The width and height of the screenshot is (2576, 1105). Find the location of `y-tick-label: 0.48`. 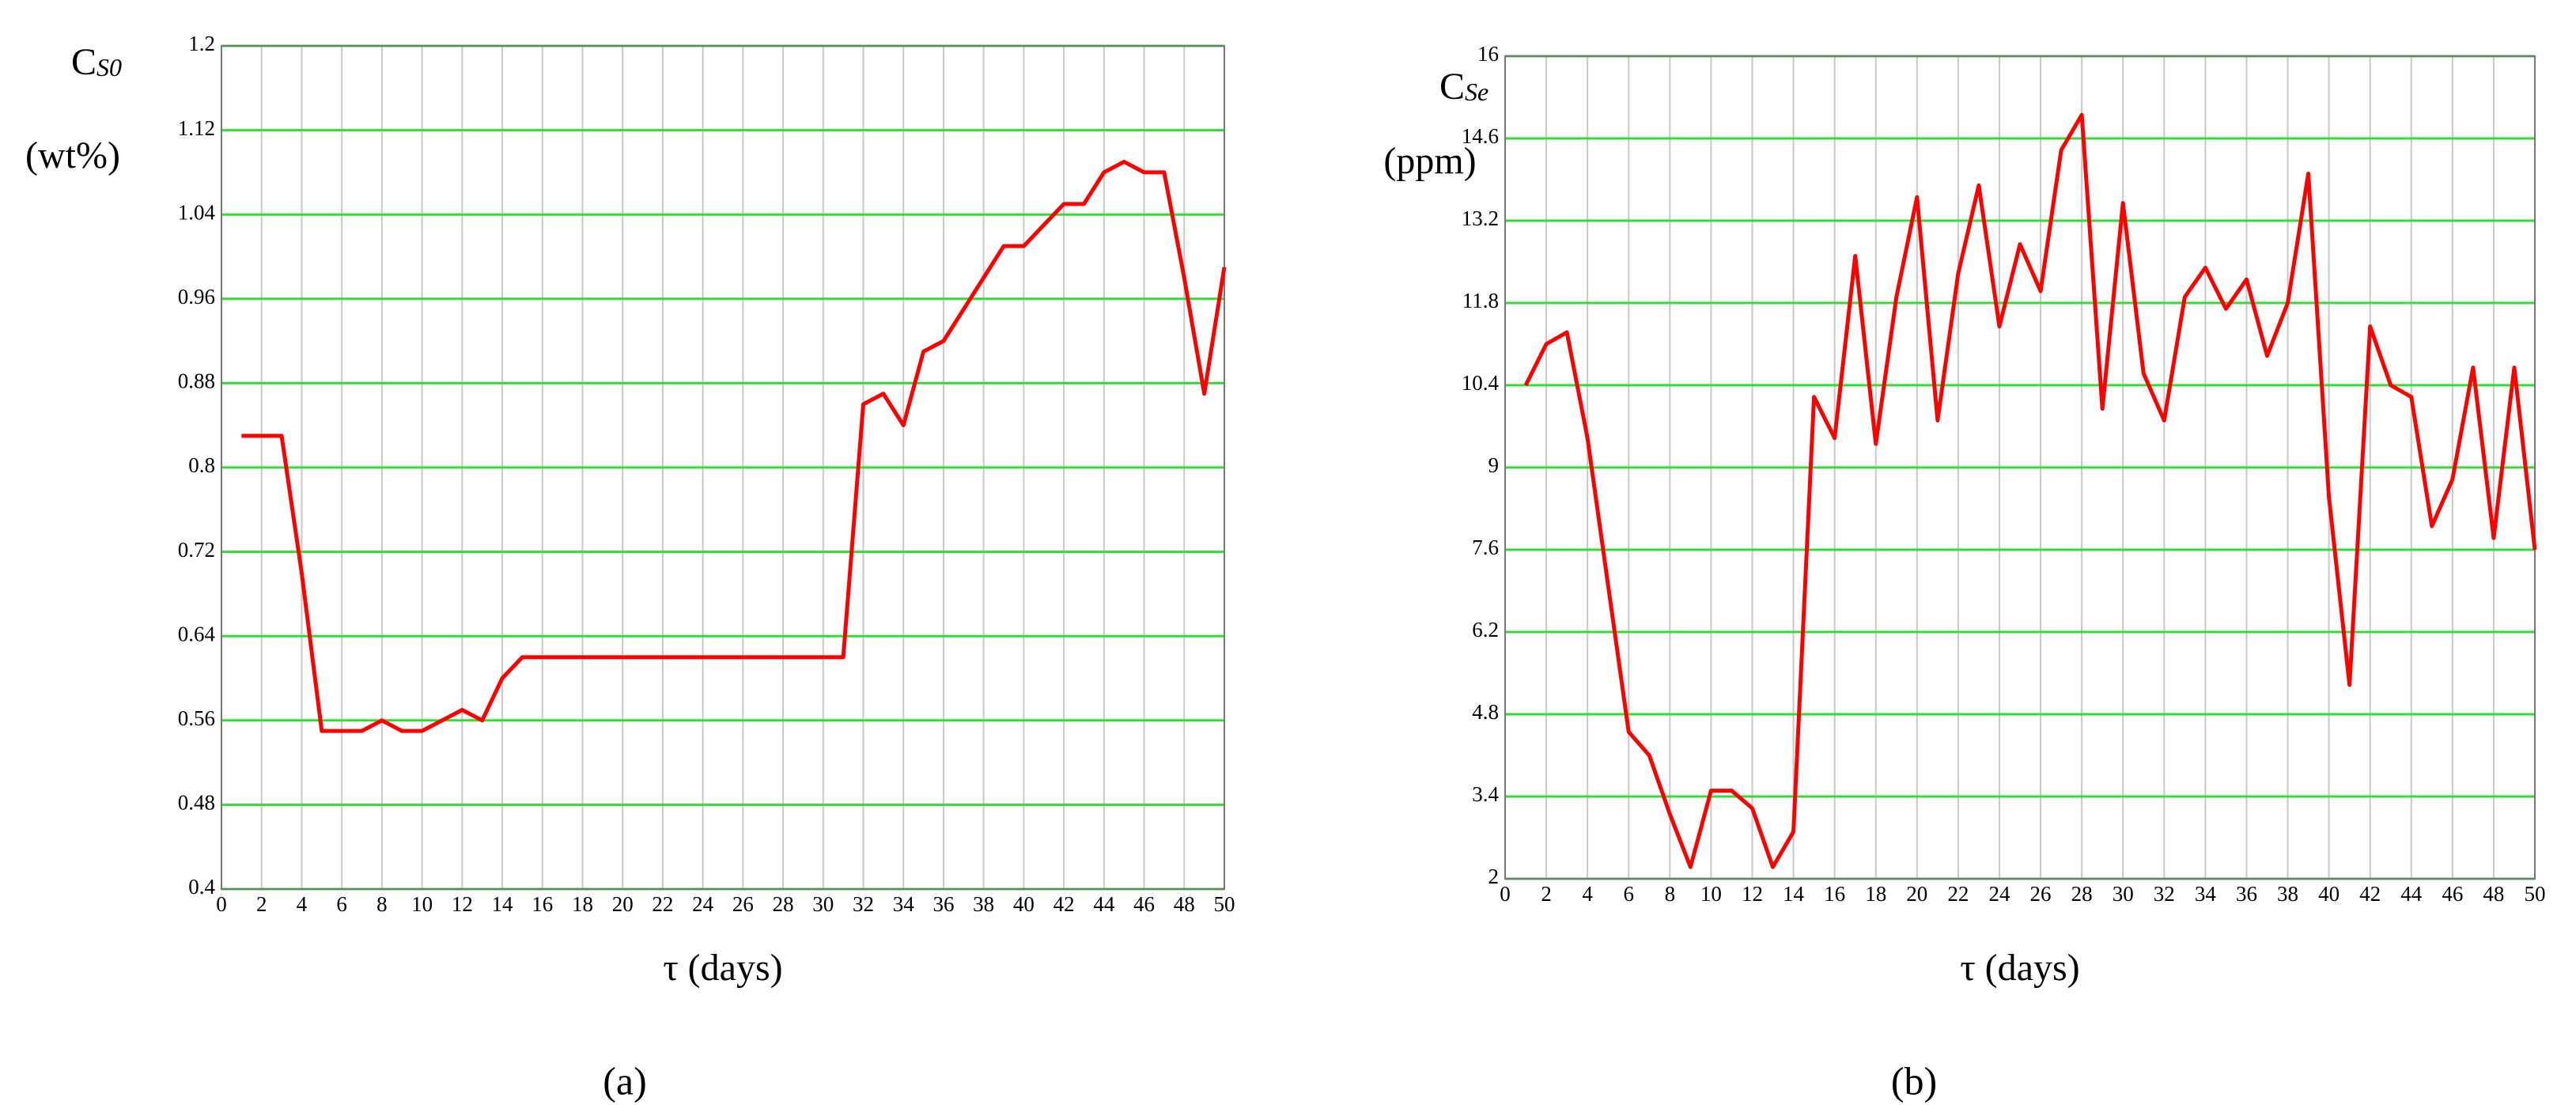

y-tick-label: 0.48 is located at coordinates (196, 803).